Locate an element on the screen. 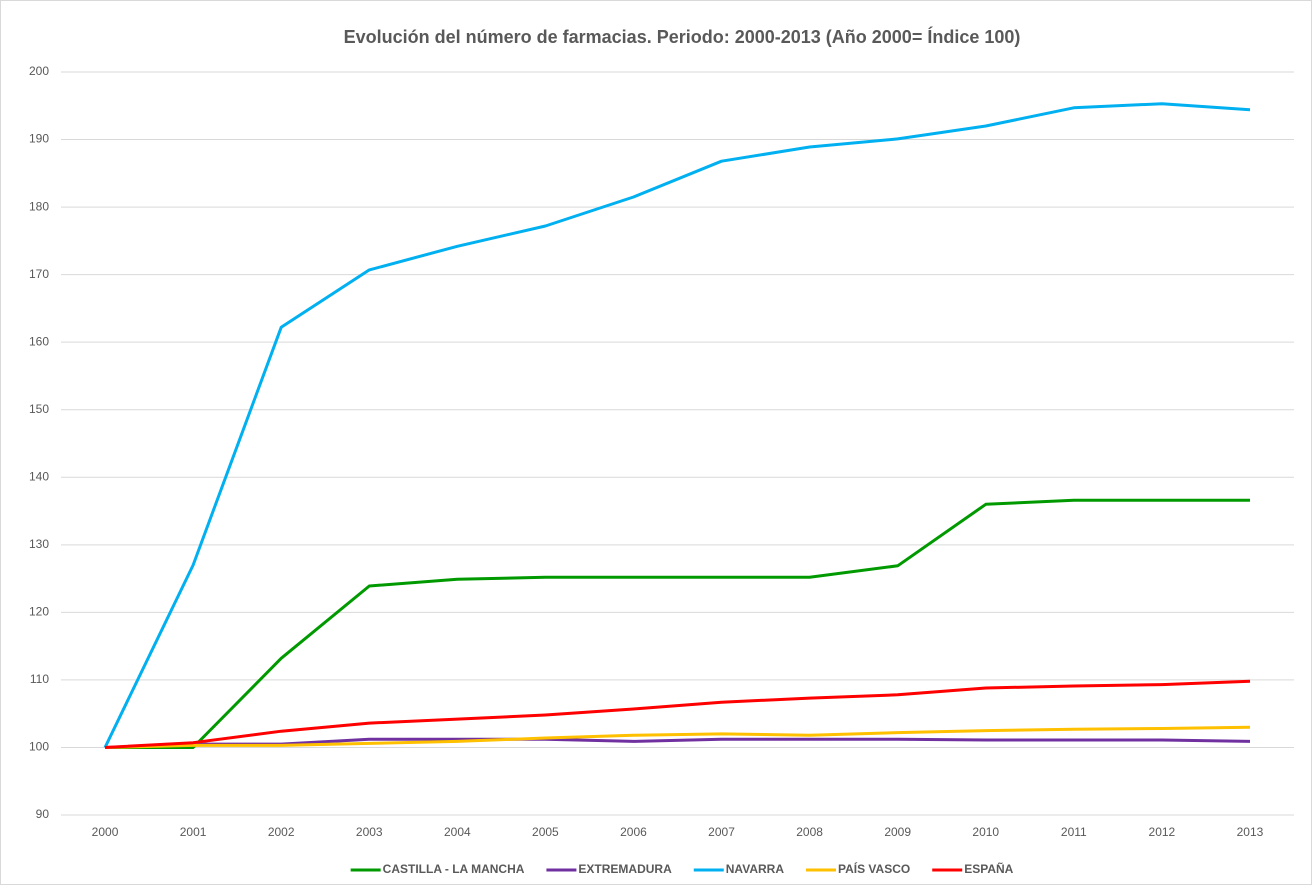 The image size is (1313, 891). legend-label: ESPAÑA is located at coordinates (988, 868).